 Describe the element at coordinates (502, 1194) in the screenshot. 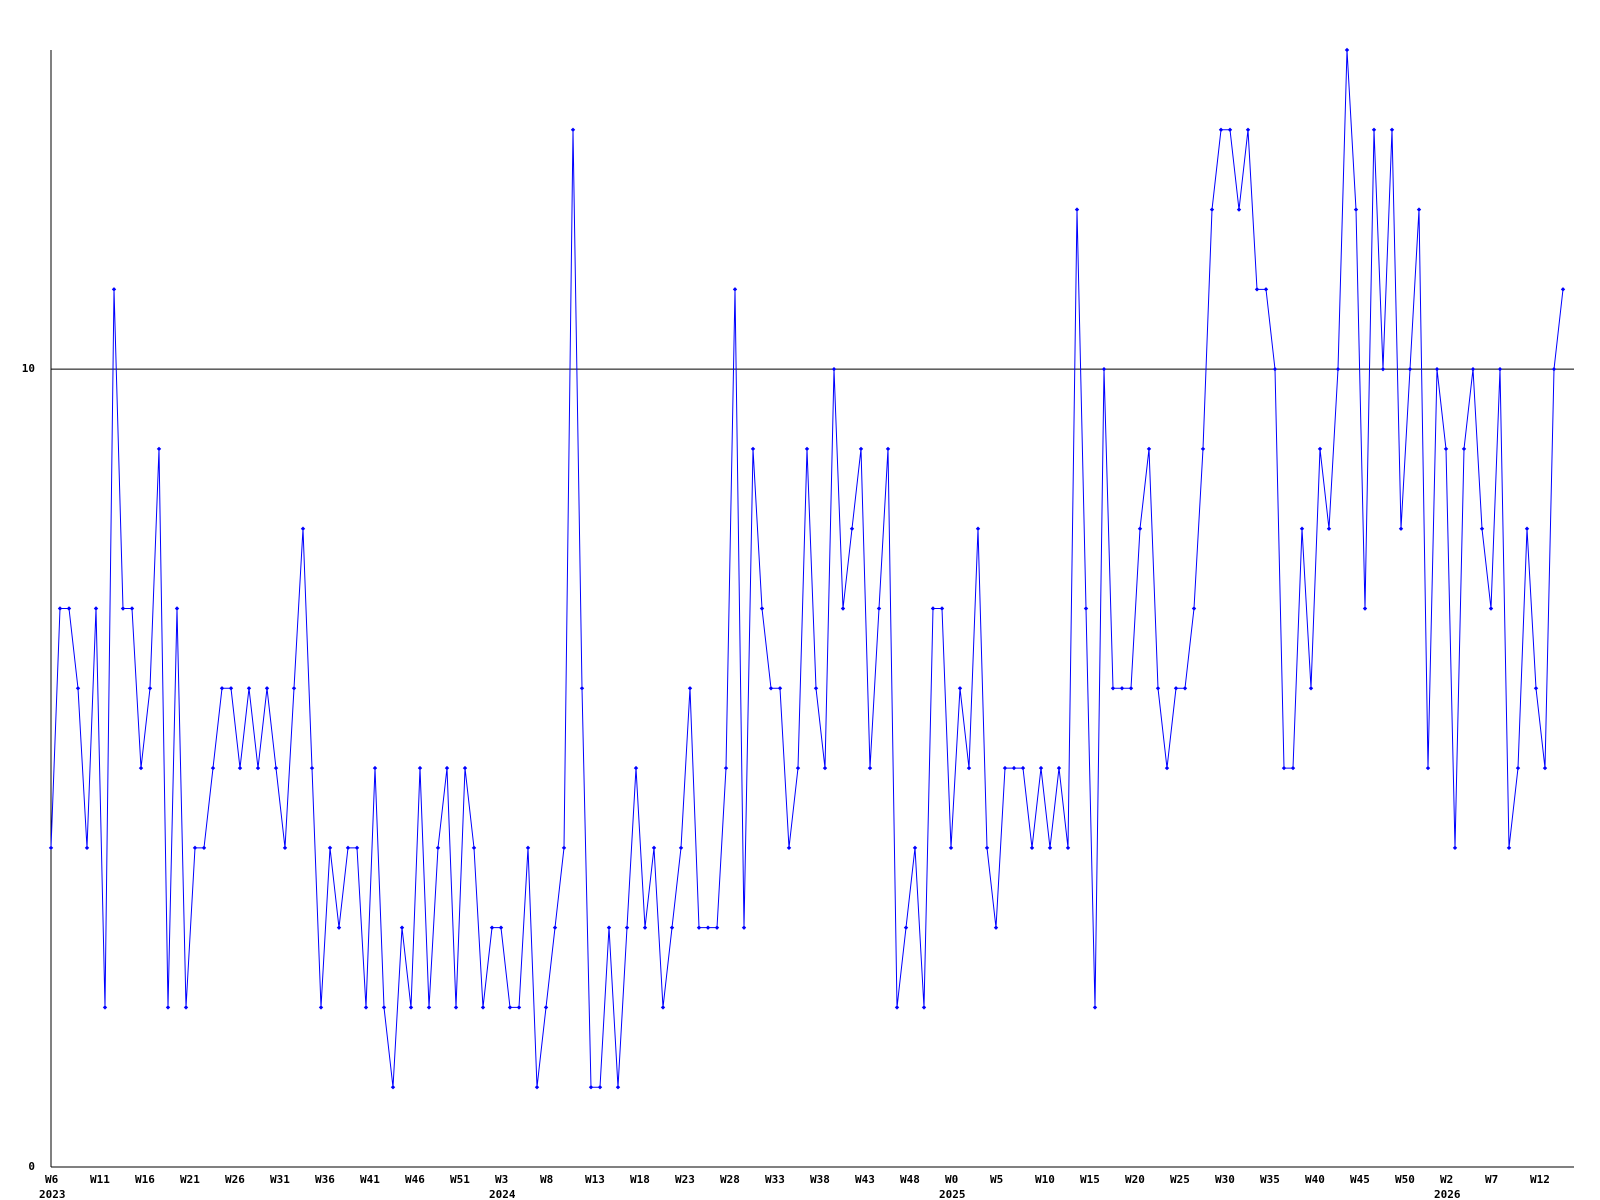

I see `x-year-label: 2024` at that location.